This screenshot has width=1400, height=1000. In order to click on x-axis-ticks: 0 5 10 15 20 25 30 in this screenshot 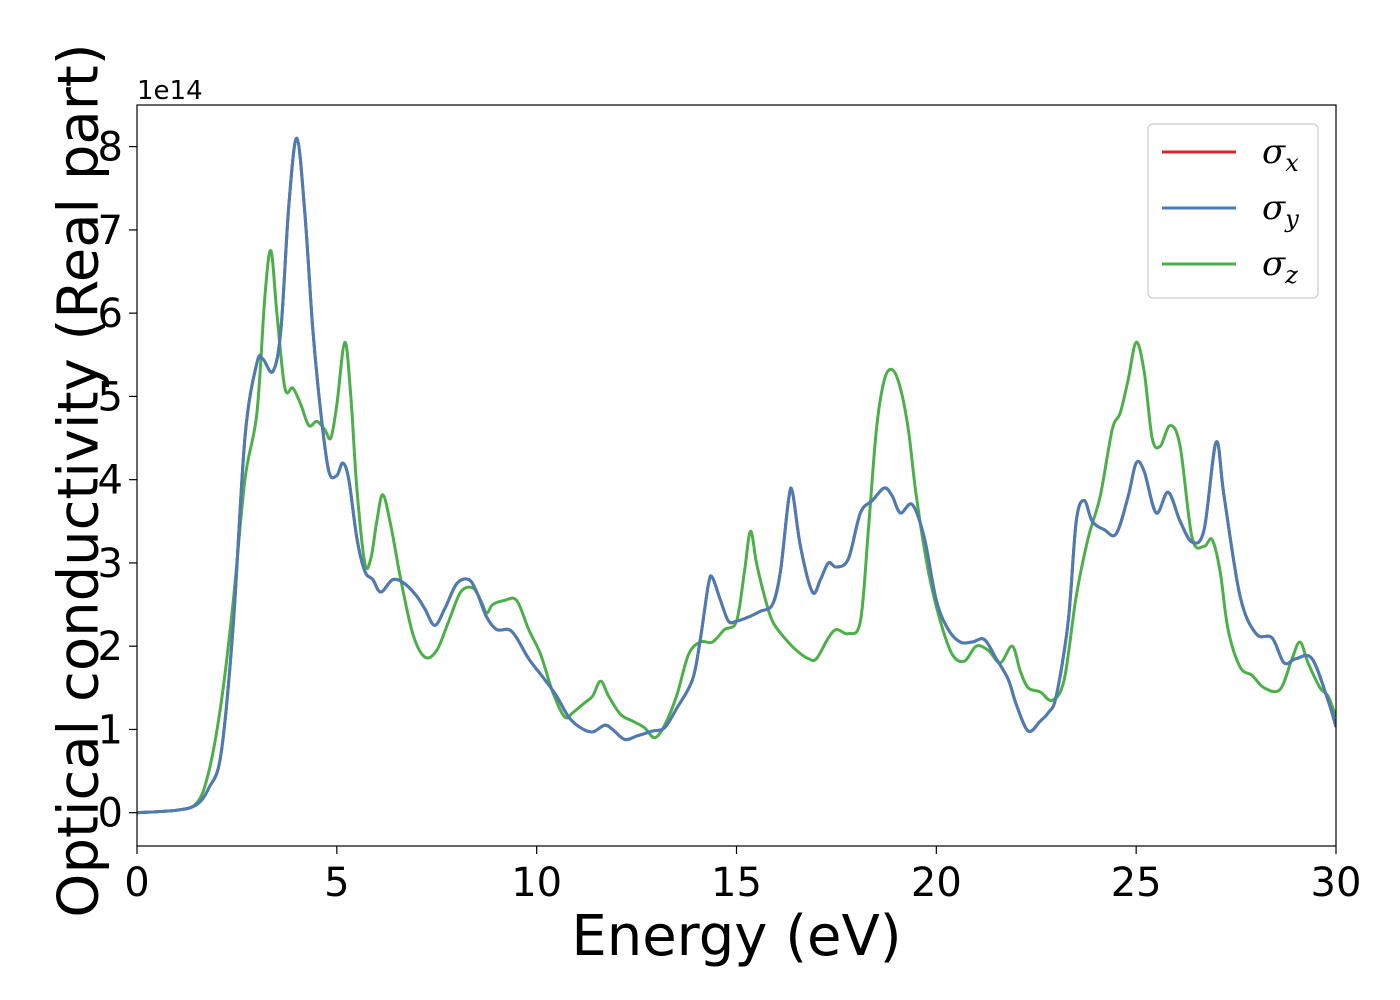, I will do `click(742, 876)`.